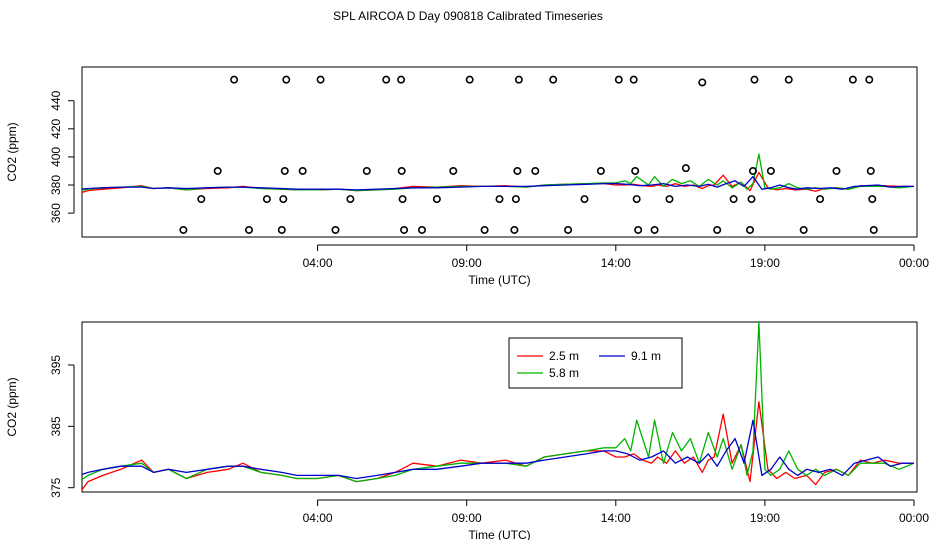  Describe the element at coordinates (56, 426) in the screenshot. I see `y-tick-label: 385` at that location.